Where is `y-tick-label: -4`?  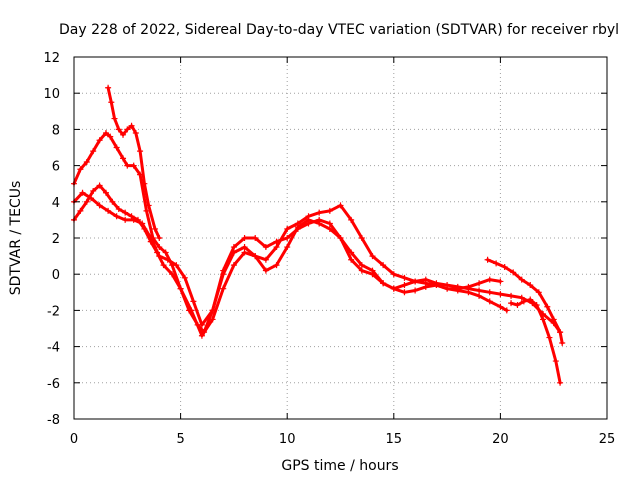 y-tick-label: -4 is located at coordinates (53, 348).